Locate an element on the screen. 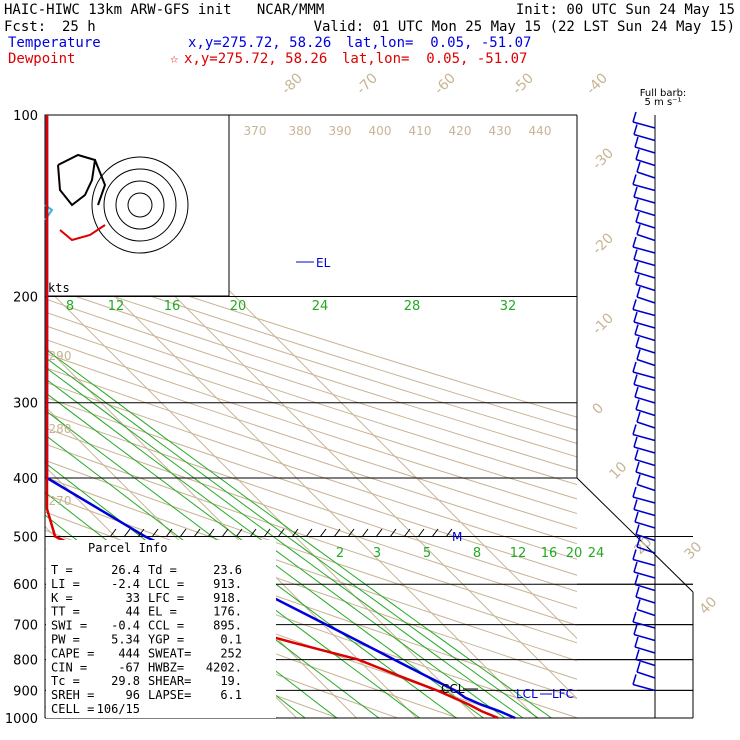 This screenshot has width=740, height=740. parcel-key: TT = is located at coordinates (65, 612).